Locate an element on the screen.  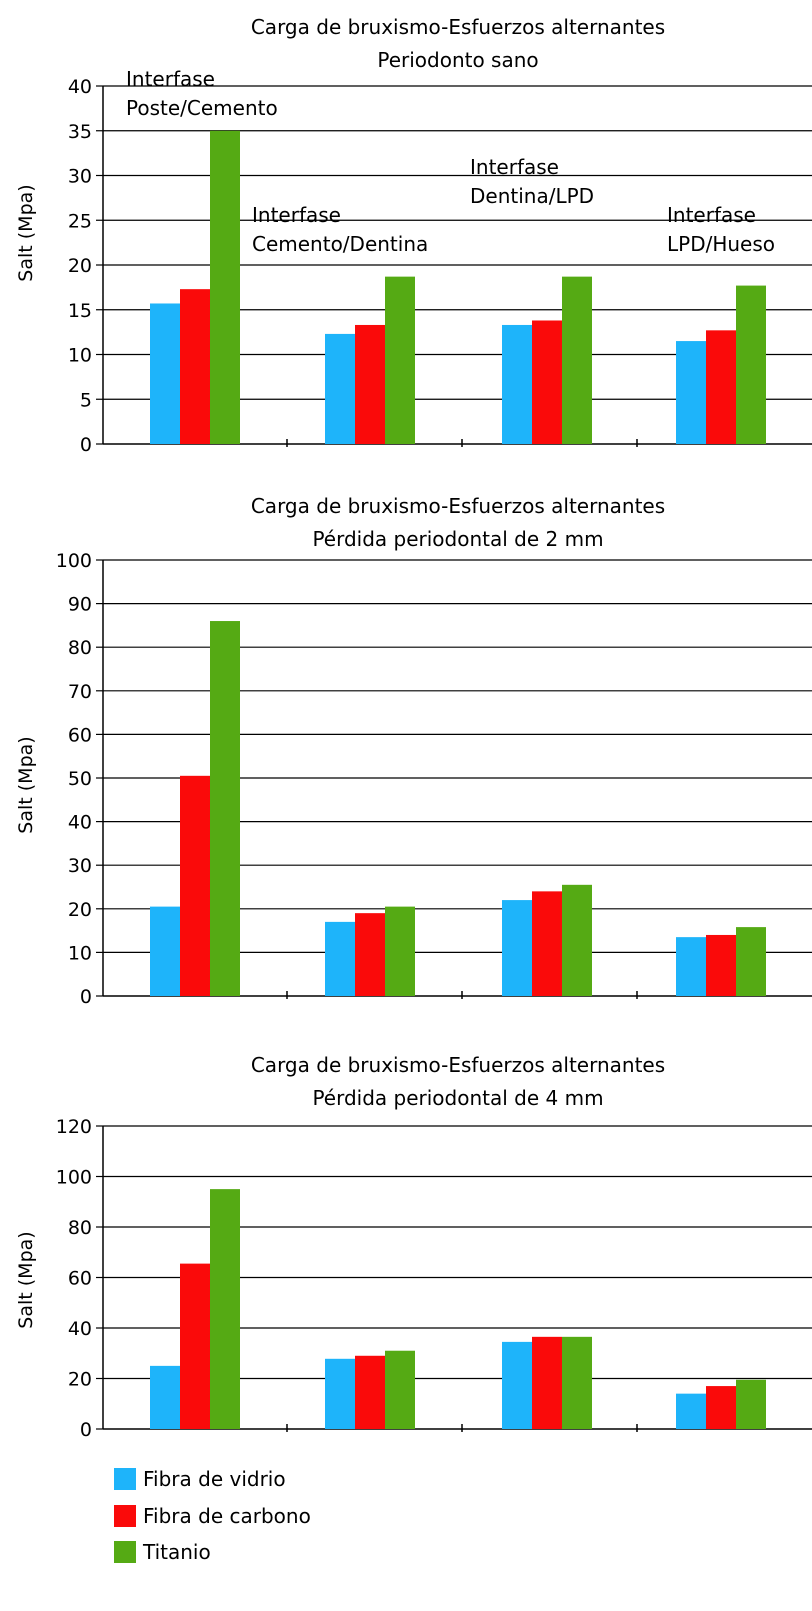
chart-title-line: Pérdida periodontal de 2 mm is located at coordinates (457, 539).